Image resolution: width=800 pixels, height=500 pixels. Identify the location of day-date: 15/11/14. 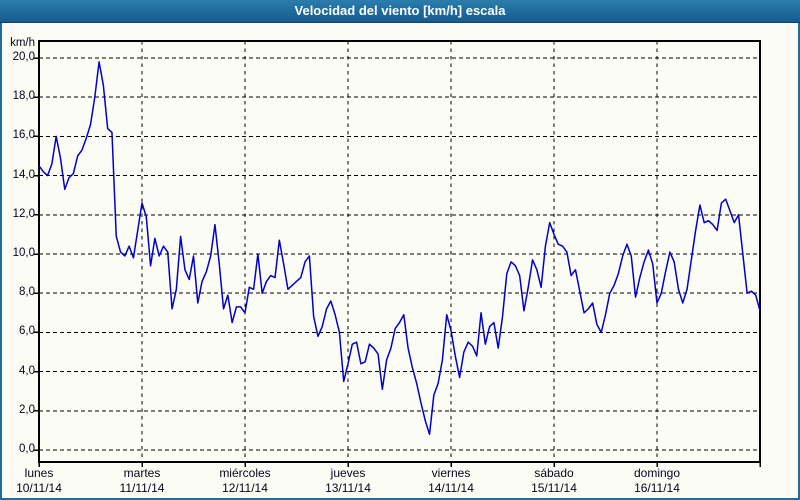
(554, 488).